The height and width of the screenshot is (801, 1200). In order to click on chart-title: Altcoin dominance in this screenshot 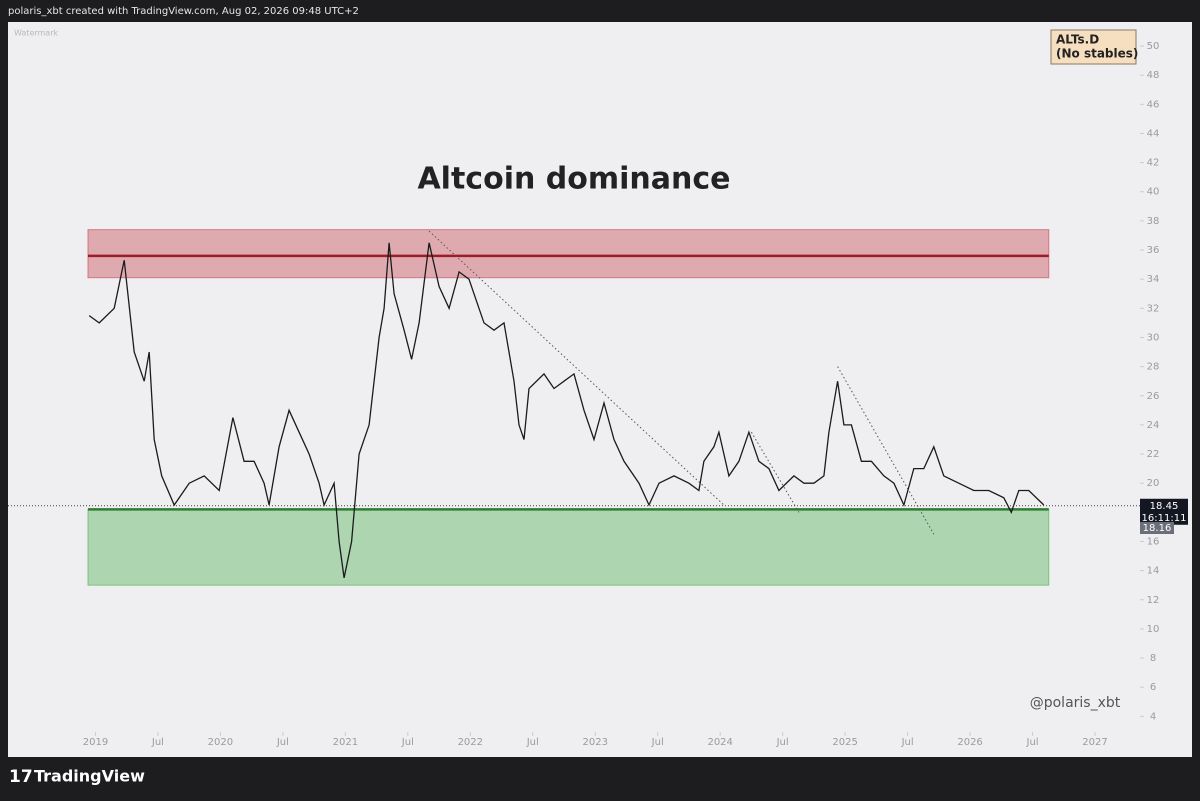, I will do `click(573, 179)`.